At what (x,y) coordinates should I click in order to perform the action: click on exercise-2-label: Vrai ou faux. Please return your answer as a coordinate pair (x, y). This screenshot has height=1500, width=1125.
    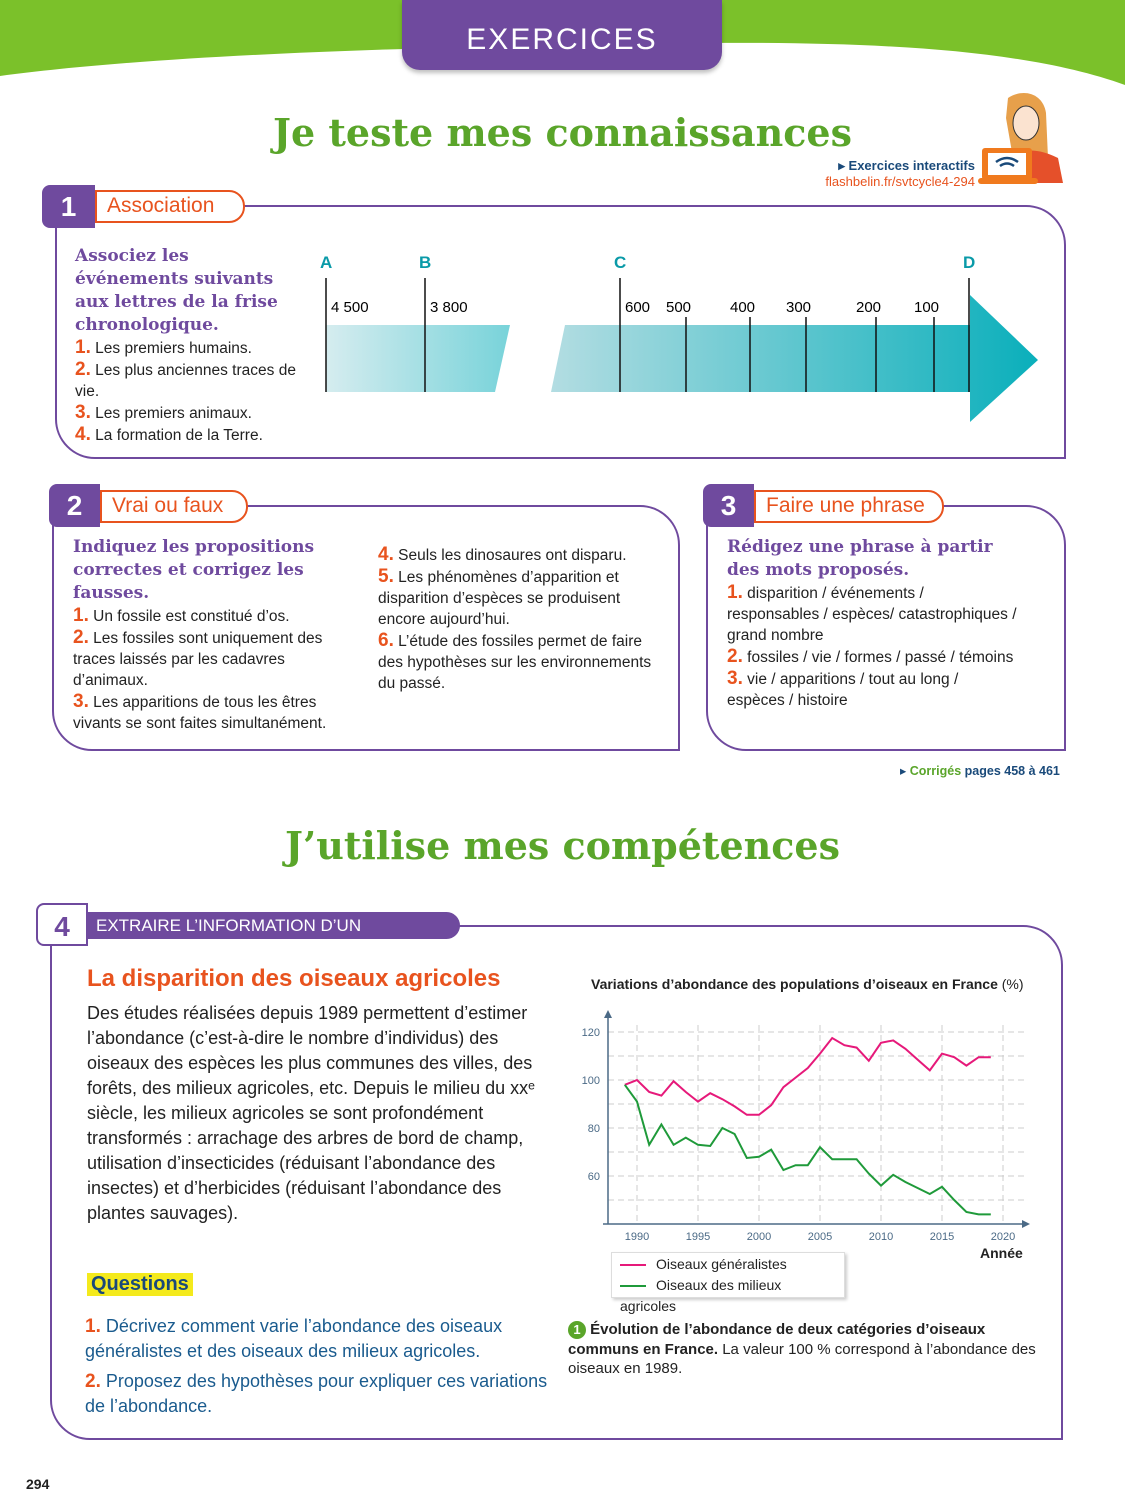
    Looking at the image, I should click on (174, 506).